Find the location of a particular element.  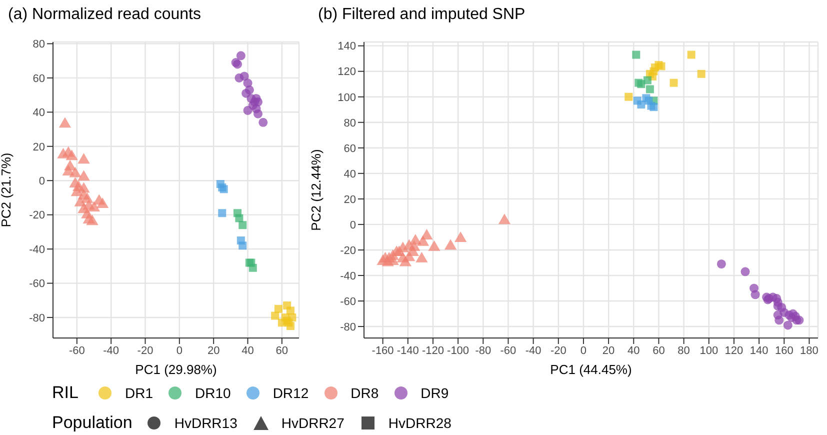

legend-label: DR8 is located at coordinates (364, 393).